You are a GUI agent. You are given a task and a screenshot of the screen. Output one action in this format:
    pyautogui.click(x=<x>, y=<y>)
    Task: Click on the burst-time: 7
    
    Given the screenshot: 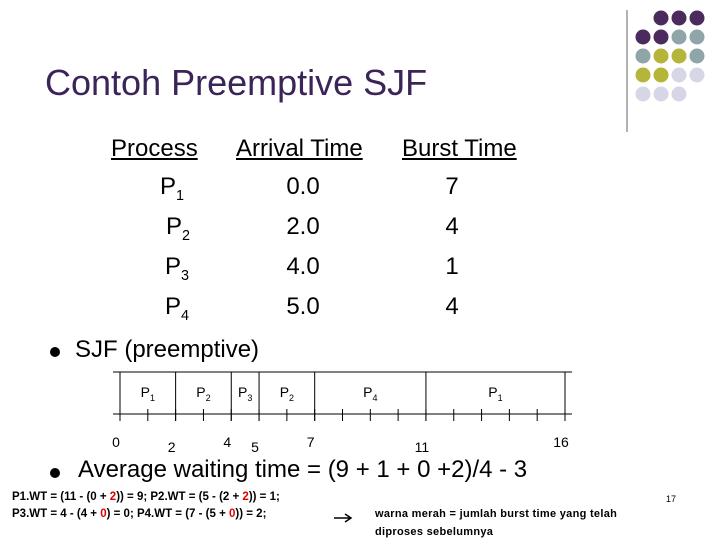 What is the action you would take?
    pyautogui.click(x=452, y=186)
    